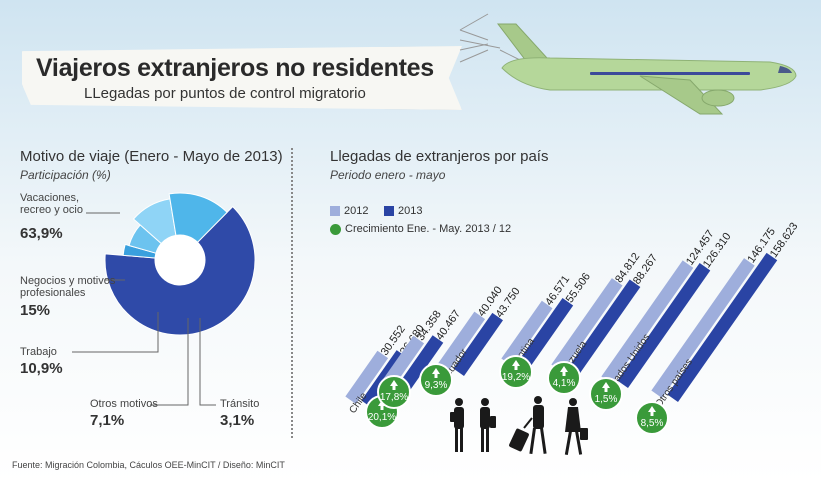 The height and width of the screenshot is (483, 821). I want to click on title-banner, so click(242, 78).